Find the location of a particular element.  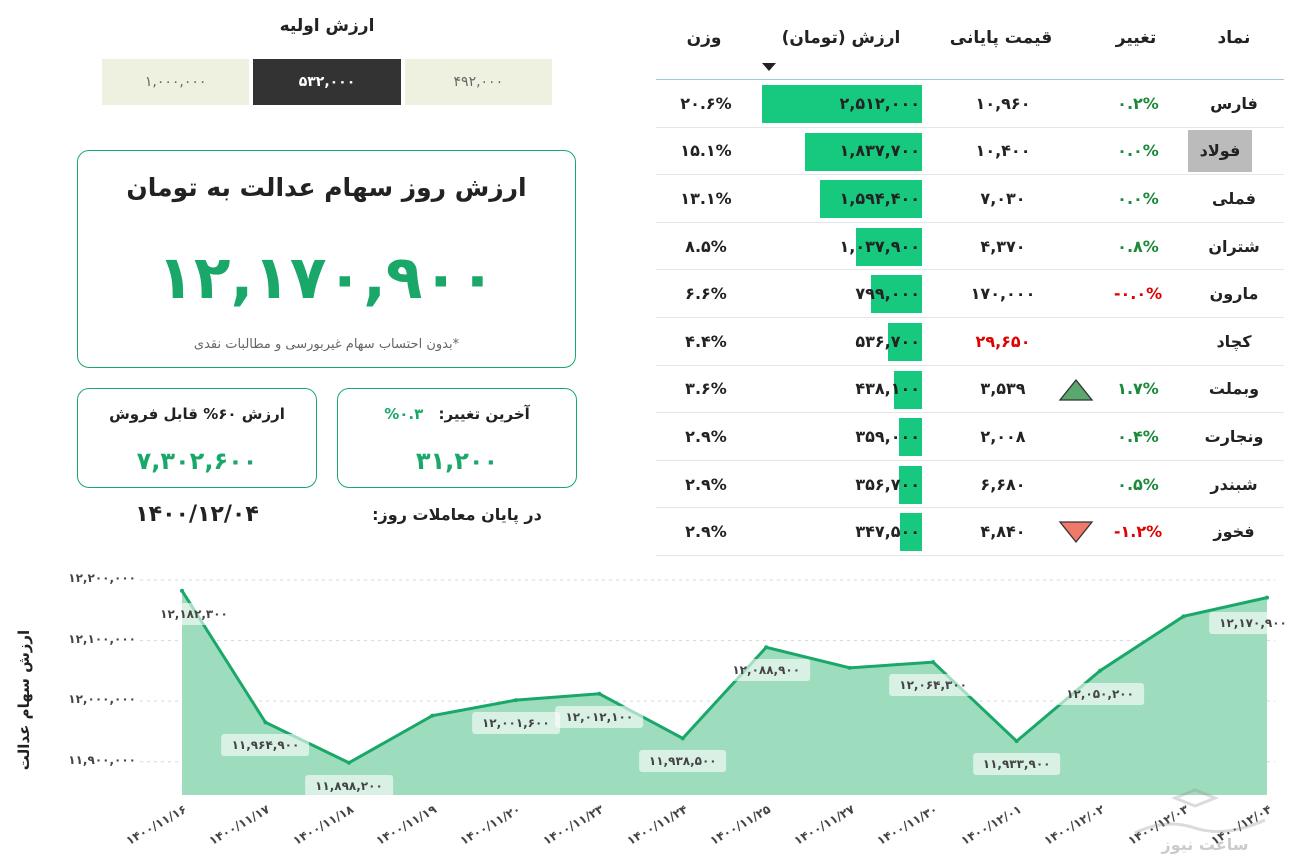

cell-symbol: کچاد is located at coordinates (1234, 341).